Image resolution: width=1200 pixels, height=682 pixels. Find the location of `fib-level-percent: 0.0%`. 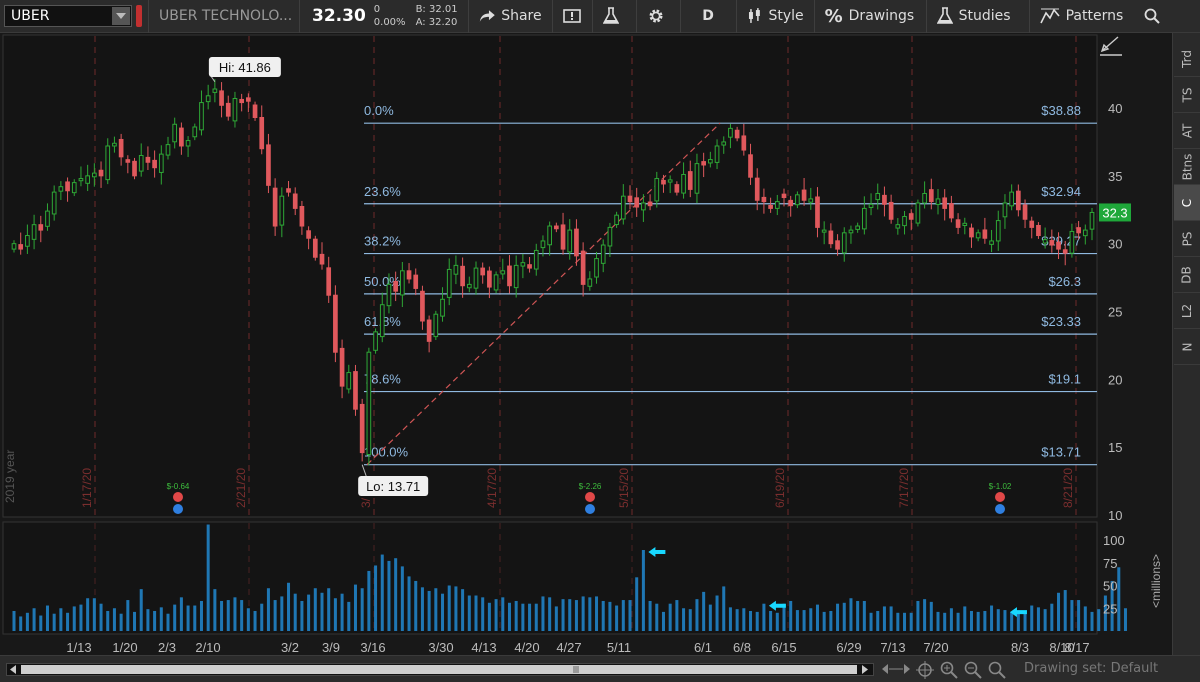

fib-level-percent: 0.0% is located at coordinates (379, 110).